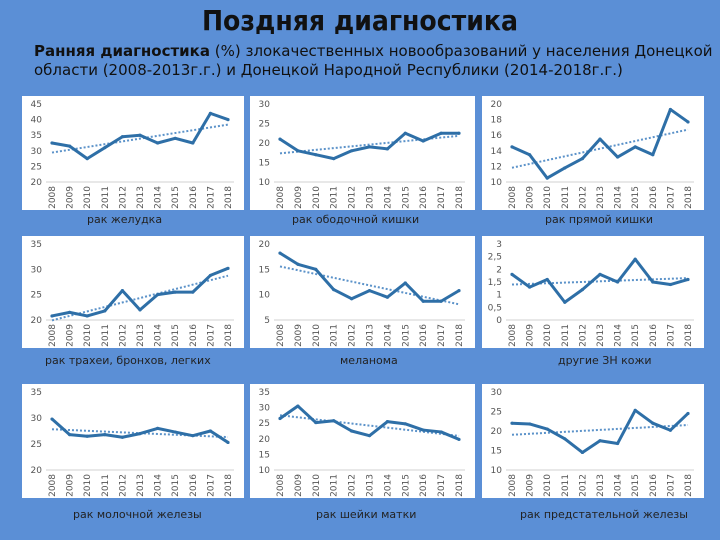  What do you see at coordinates (531, 197) in the screenshot?
I see `x-tick-label: 2009` at bounding box center [531, 197].